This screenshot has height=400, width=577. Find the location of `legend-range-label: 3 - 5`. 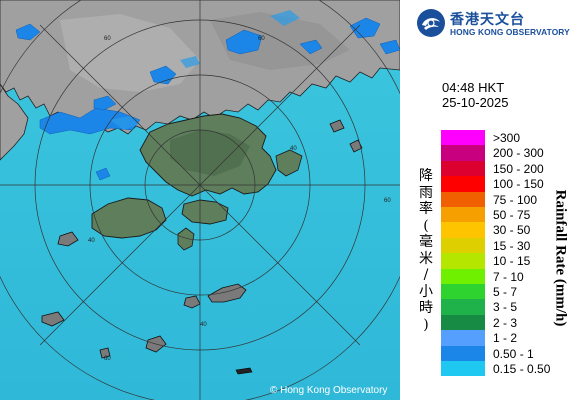

legend-range-label: 3 - 5 is located at coordinates (505, 307).